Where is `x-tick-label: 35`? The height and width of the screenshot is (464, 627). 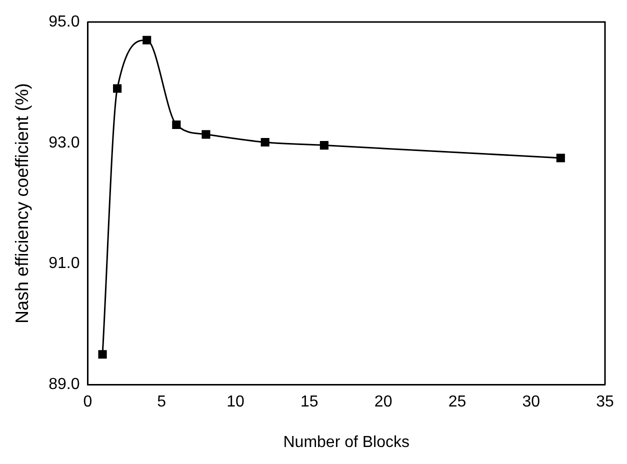 x-tick-label: 35 is located at coordinates (605, 402).